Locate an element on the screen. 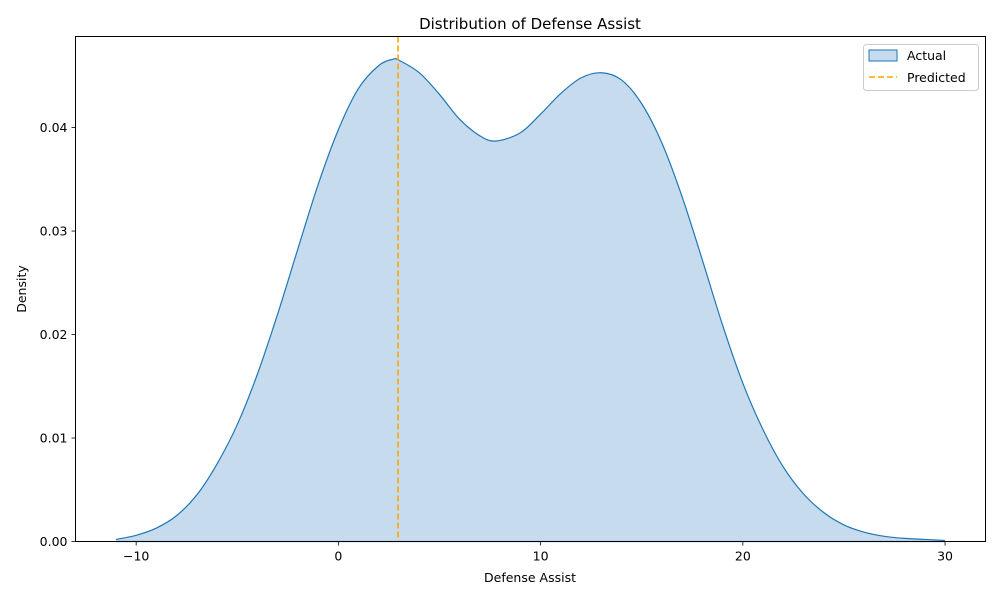  y-axis: 0.00 0.01 0.02 0.03 0.04 is located at coordinates (58, 334).